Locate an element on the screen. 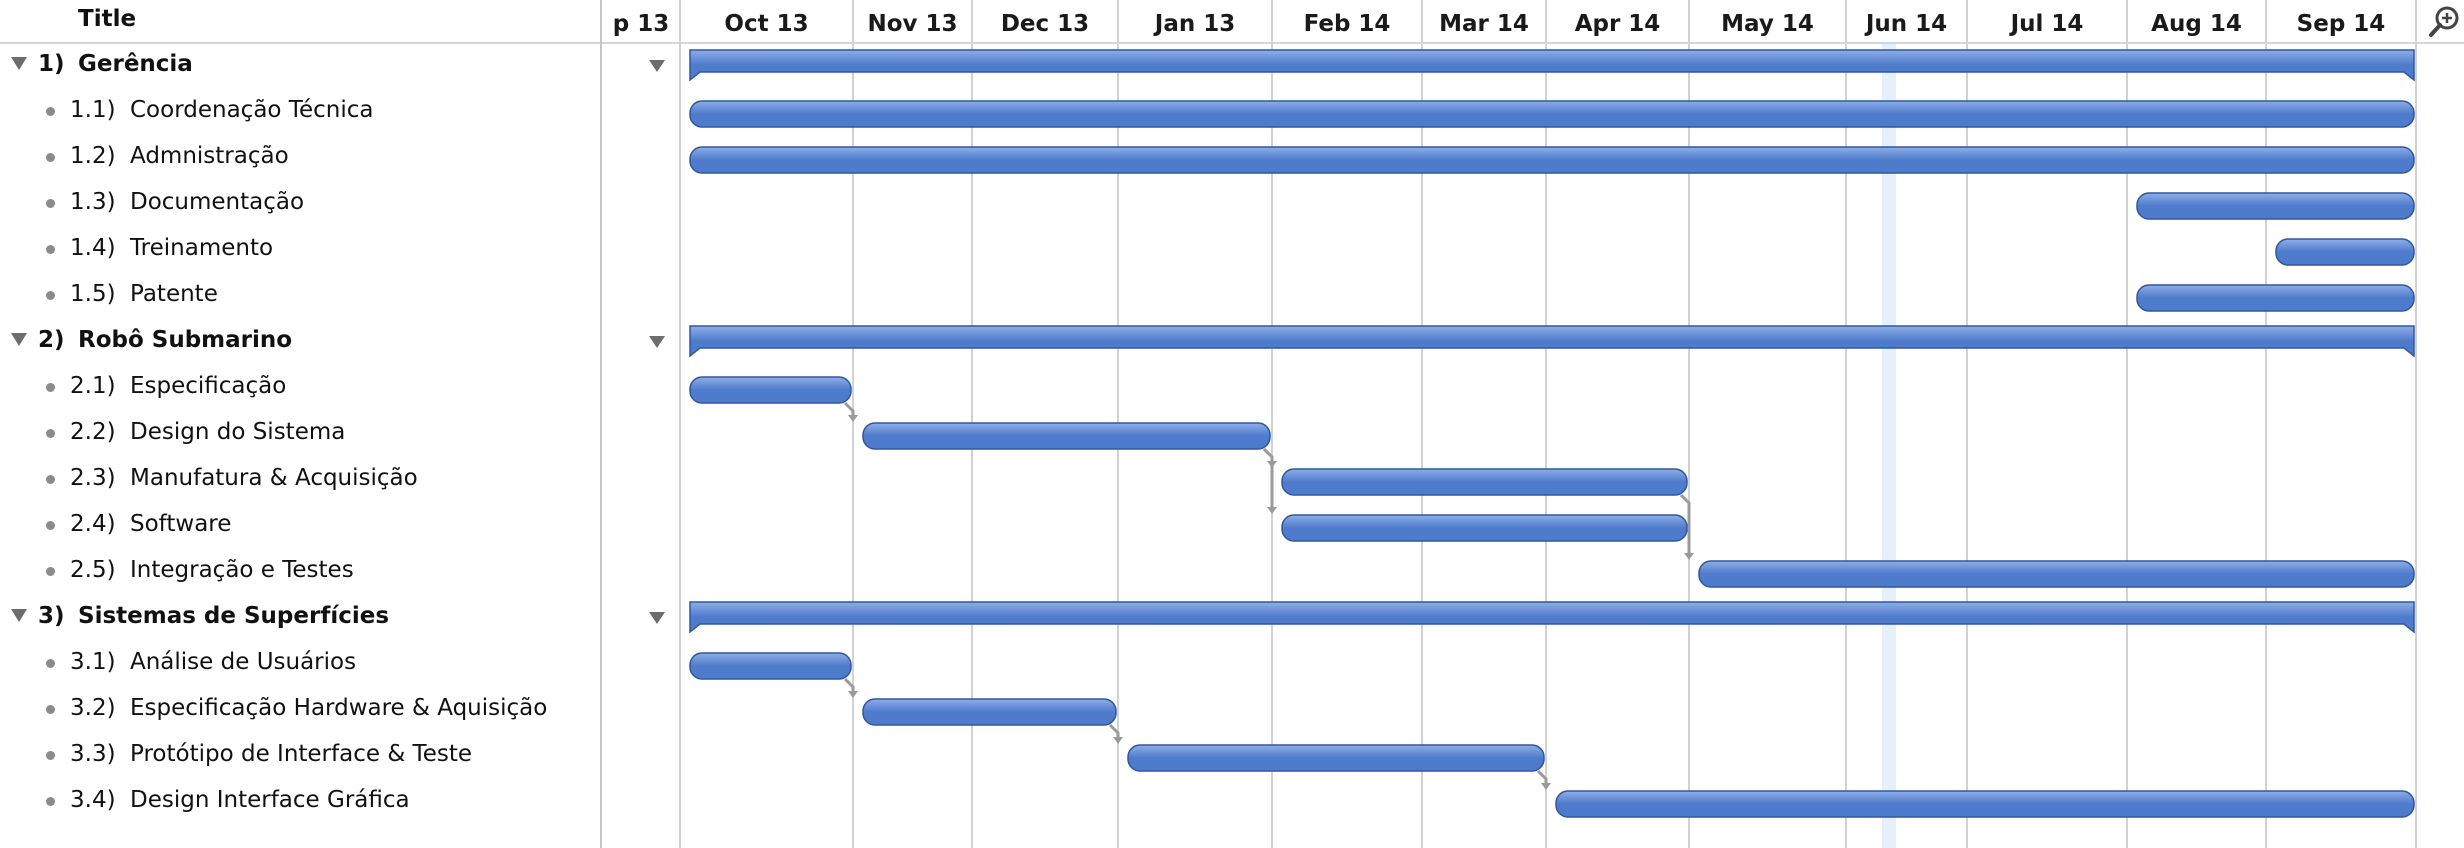 Image resolution: width=2464 pixels, height=848 pixels. row-title: Gerência is located at coordinates (135, 64).